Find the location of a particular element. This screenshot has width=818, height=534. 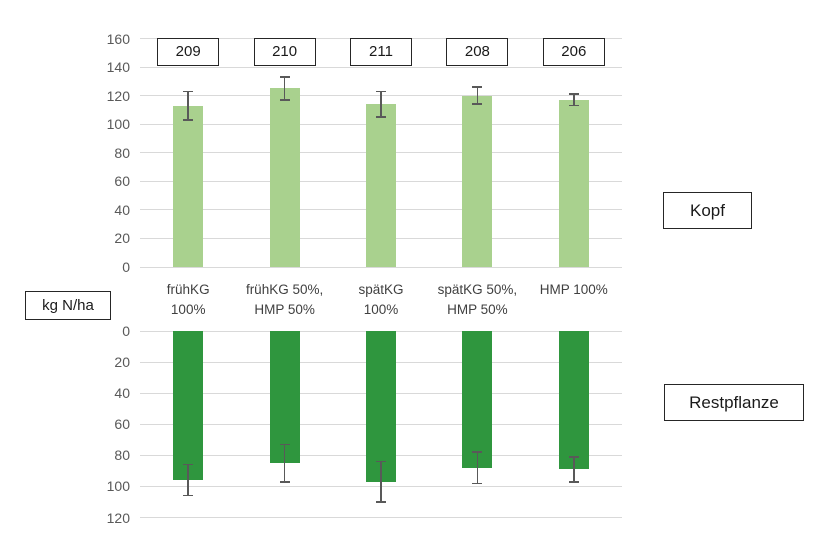

x-axis-category-label: frühKG 50%, HMP 50% is located at coordinates (284, 299).